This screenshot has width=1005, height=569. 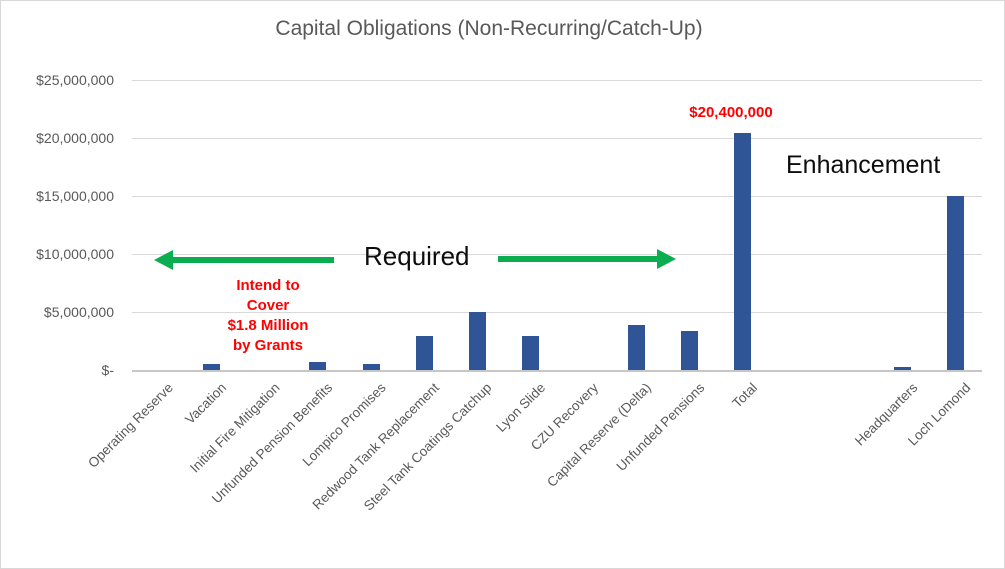 I want to click on bar-capital-reserve-delta-, so click(x=637, y=347).